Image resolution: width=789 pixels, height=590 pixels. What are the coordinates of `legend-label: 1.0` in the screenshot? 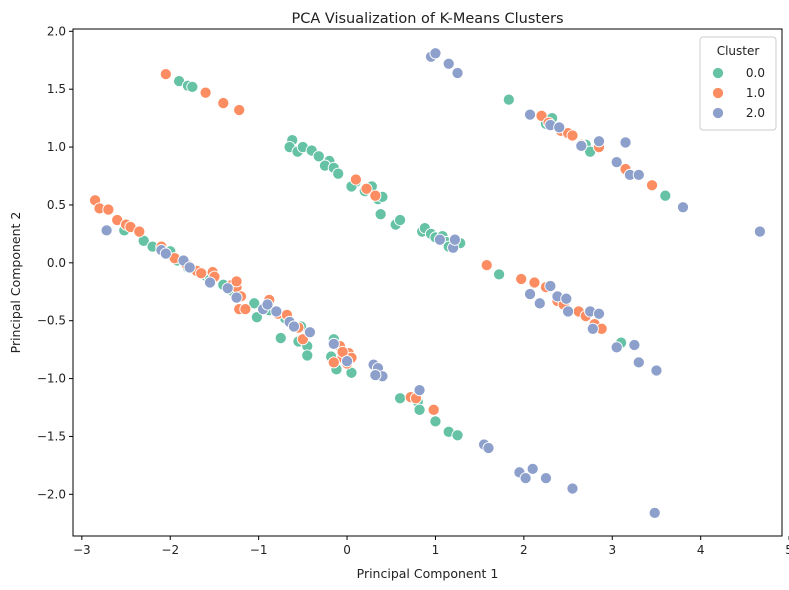 It's located at (755, 93).